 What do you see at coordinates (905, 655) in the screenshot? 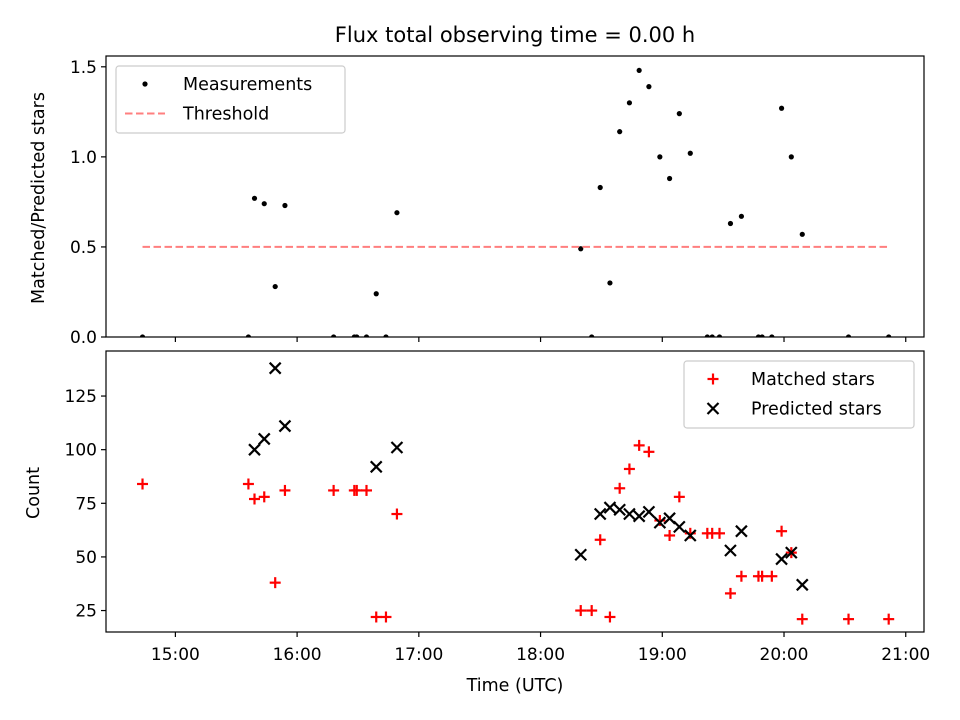
I see `x-tick-label: 21:00` at bounding box center [905, 655].